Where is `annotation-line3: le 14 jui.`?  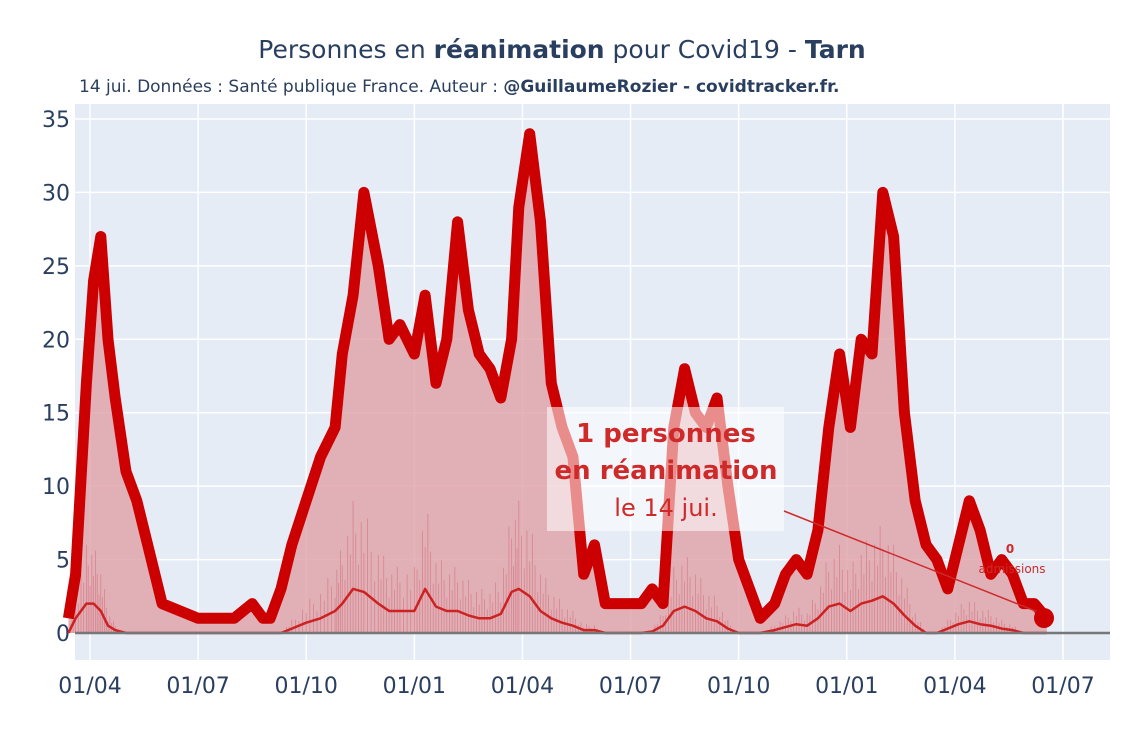 annotation-line3: le 14 jui. is located at coordinates (665, 508).